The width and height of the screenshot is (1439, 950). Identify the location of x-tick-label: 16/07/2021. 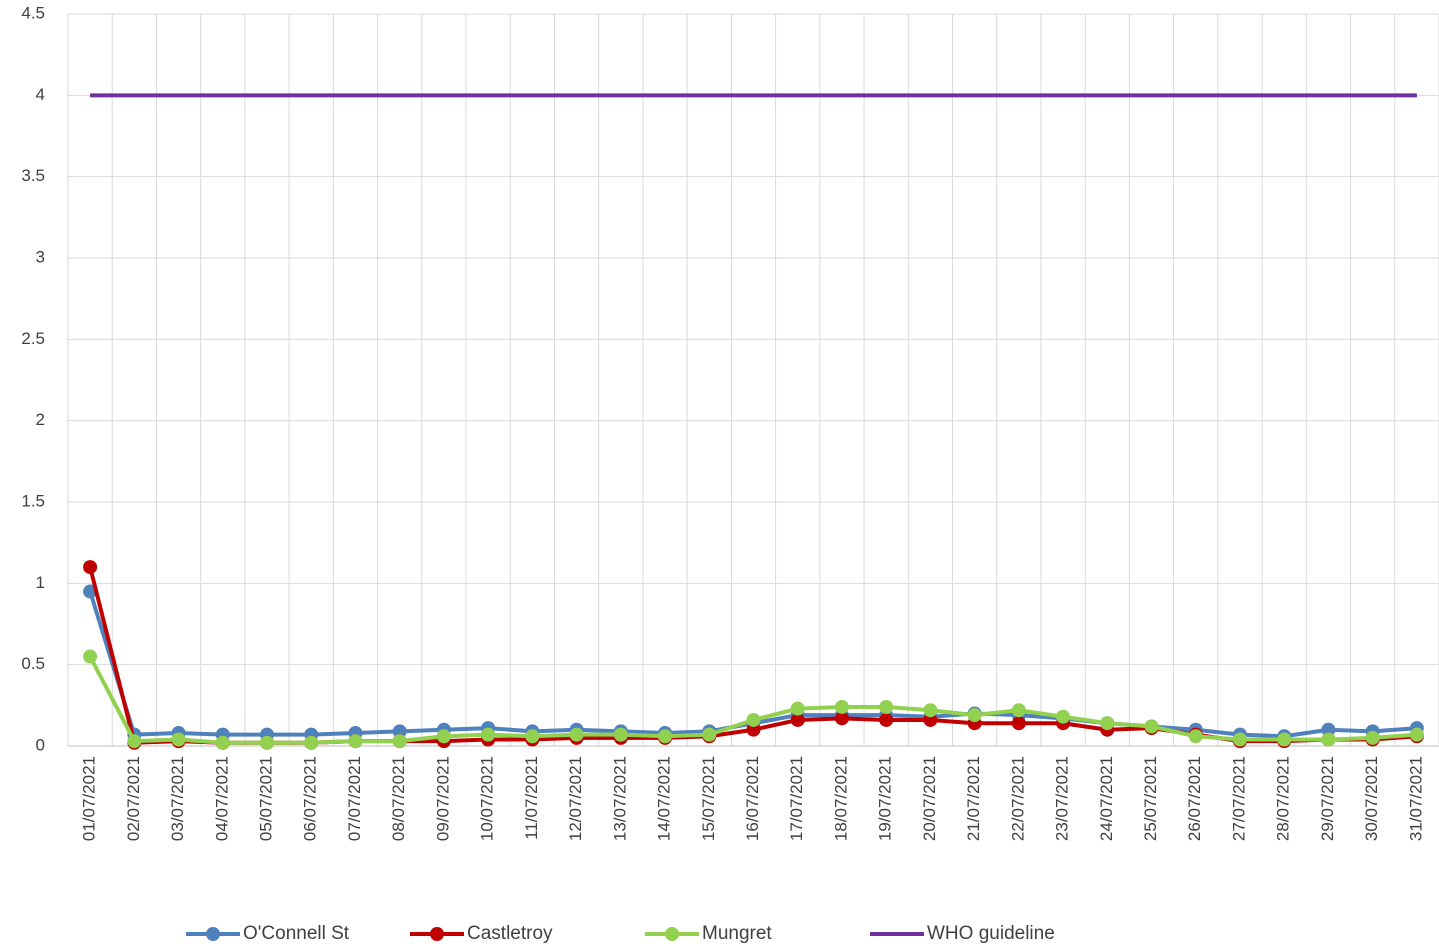
(752, 798).